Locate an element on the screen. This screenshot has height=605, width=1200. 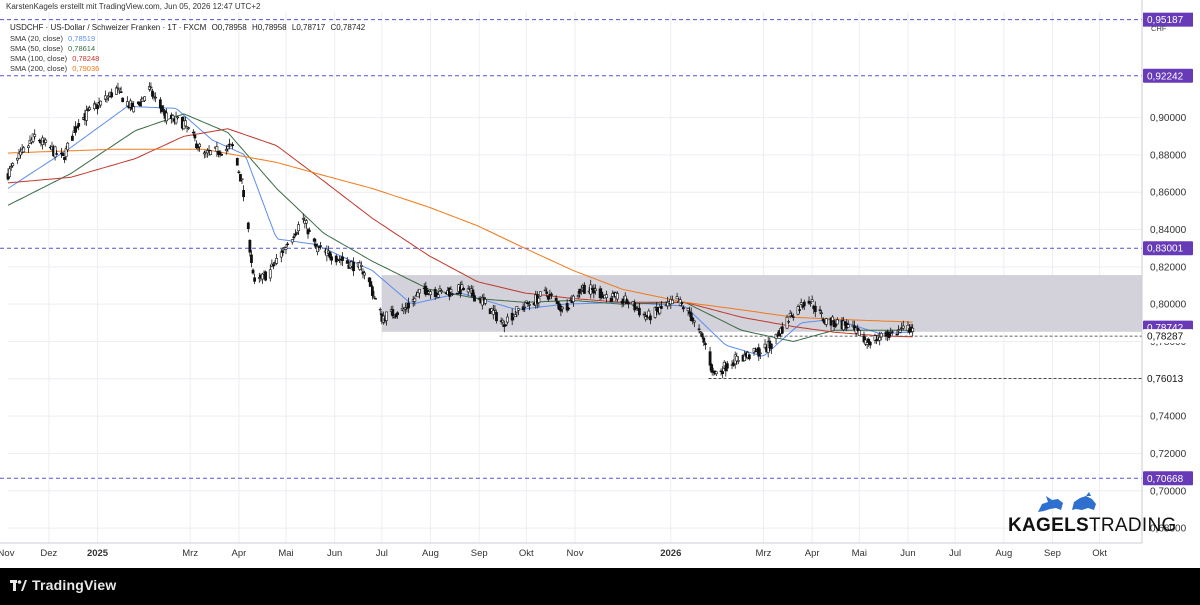
y-tick-label: 0,84000 is located at coordinates (1168, 230).